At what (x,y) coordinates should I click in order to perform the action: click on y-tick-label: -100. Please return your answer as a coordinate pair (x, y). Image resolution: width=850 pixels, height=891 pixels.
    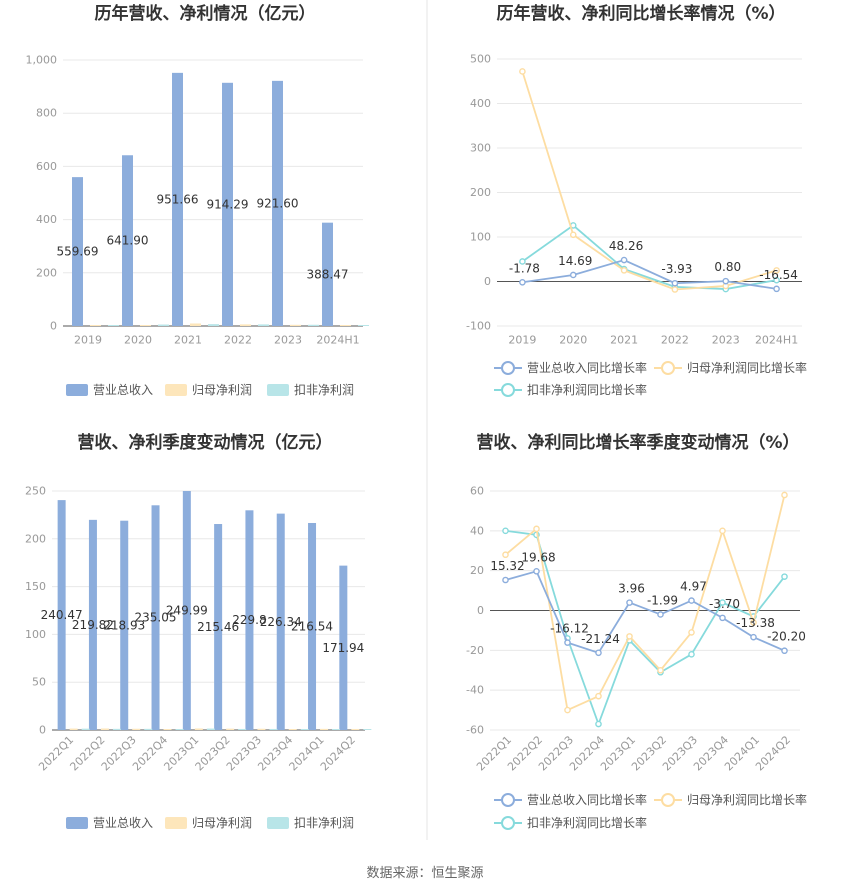
    Looking at the image, I should click on (478, 326).